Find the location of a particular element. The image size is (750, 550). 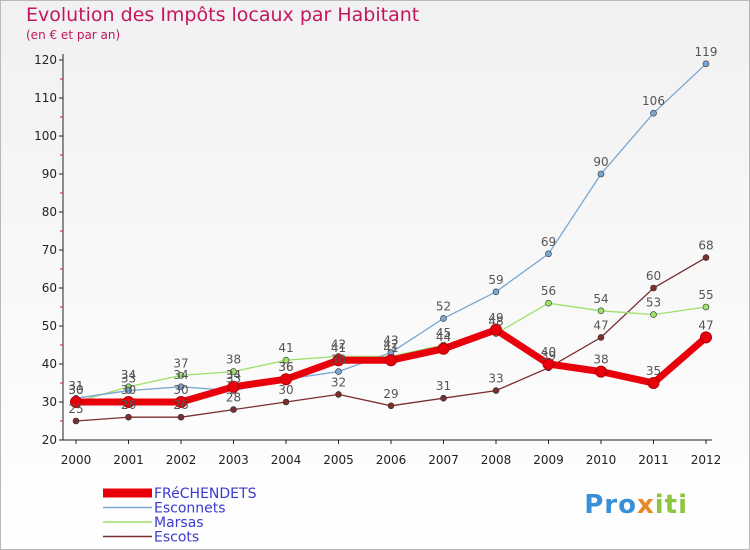

y-tick-label: 120 is located at coordinates (45, 60).